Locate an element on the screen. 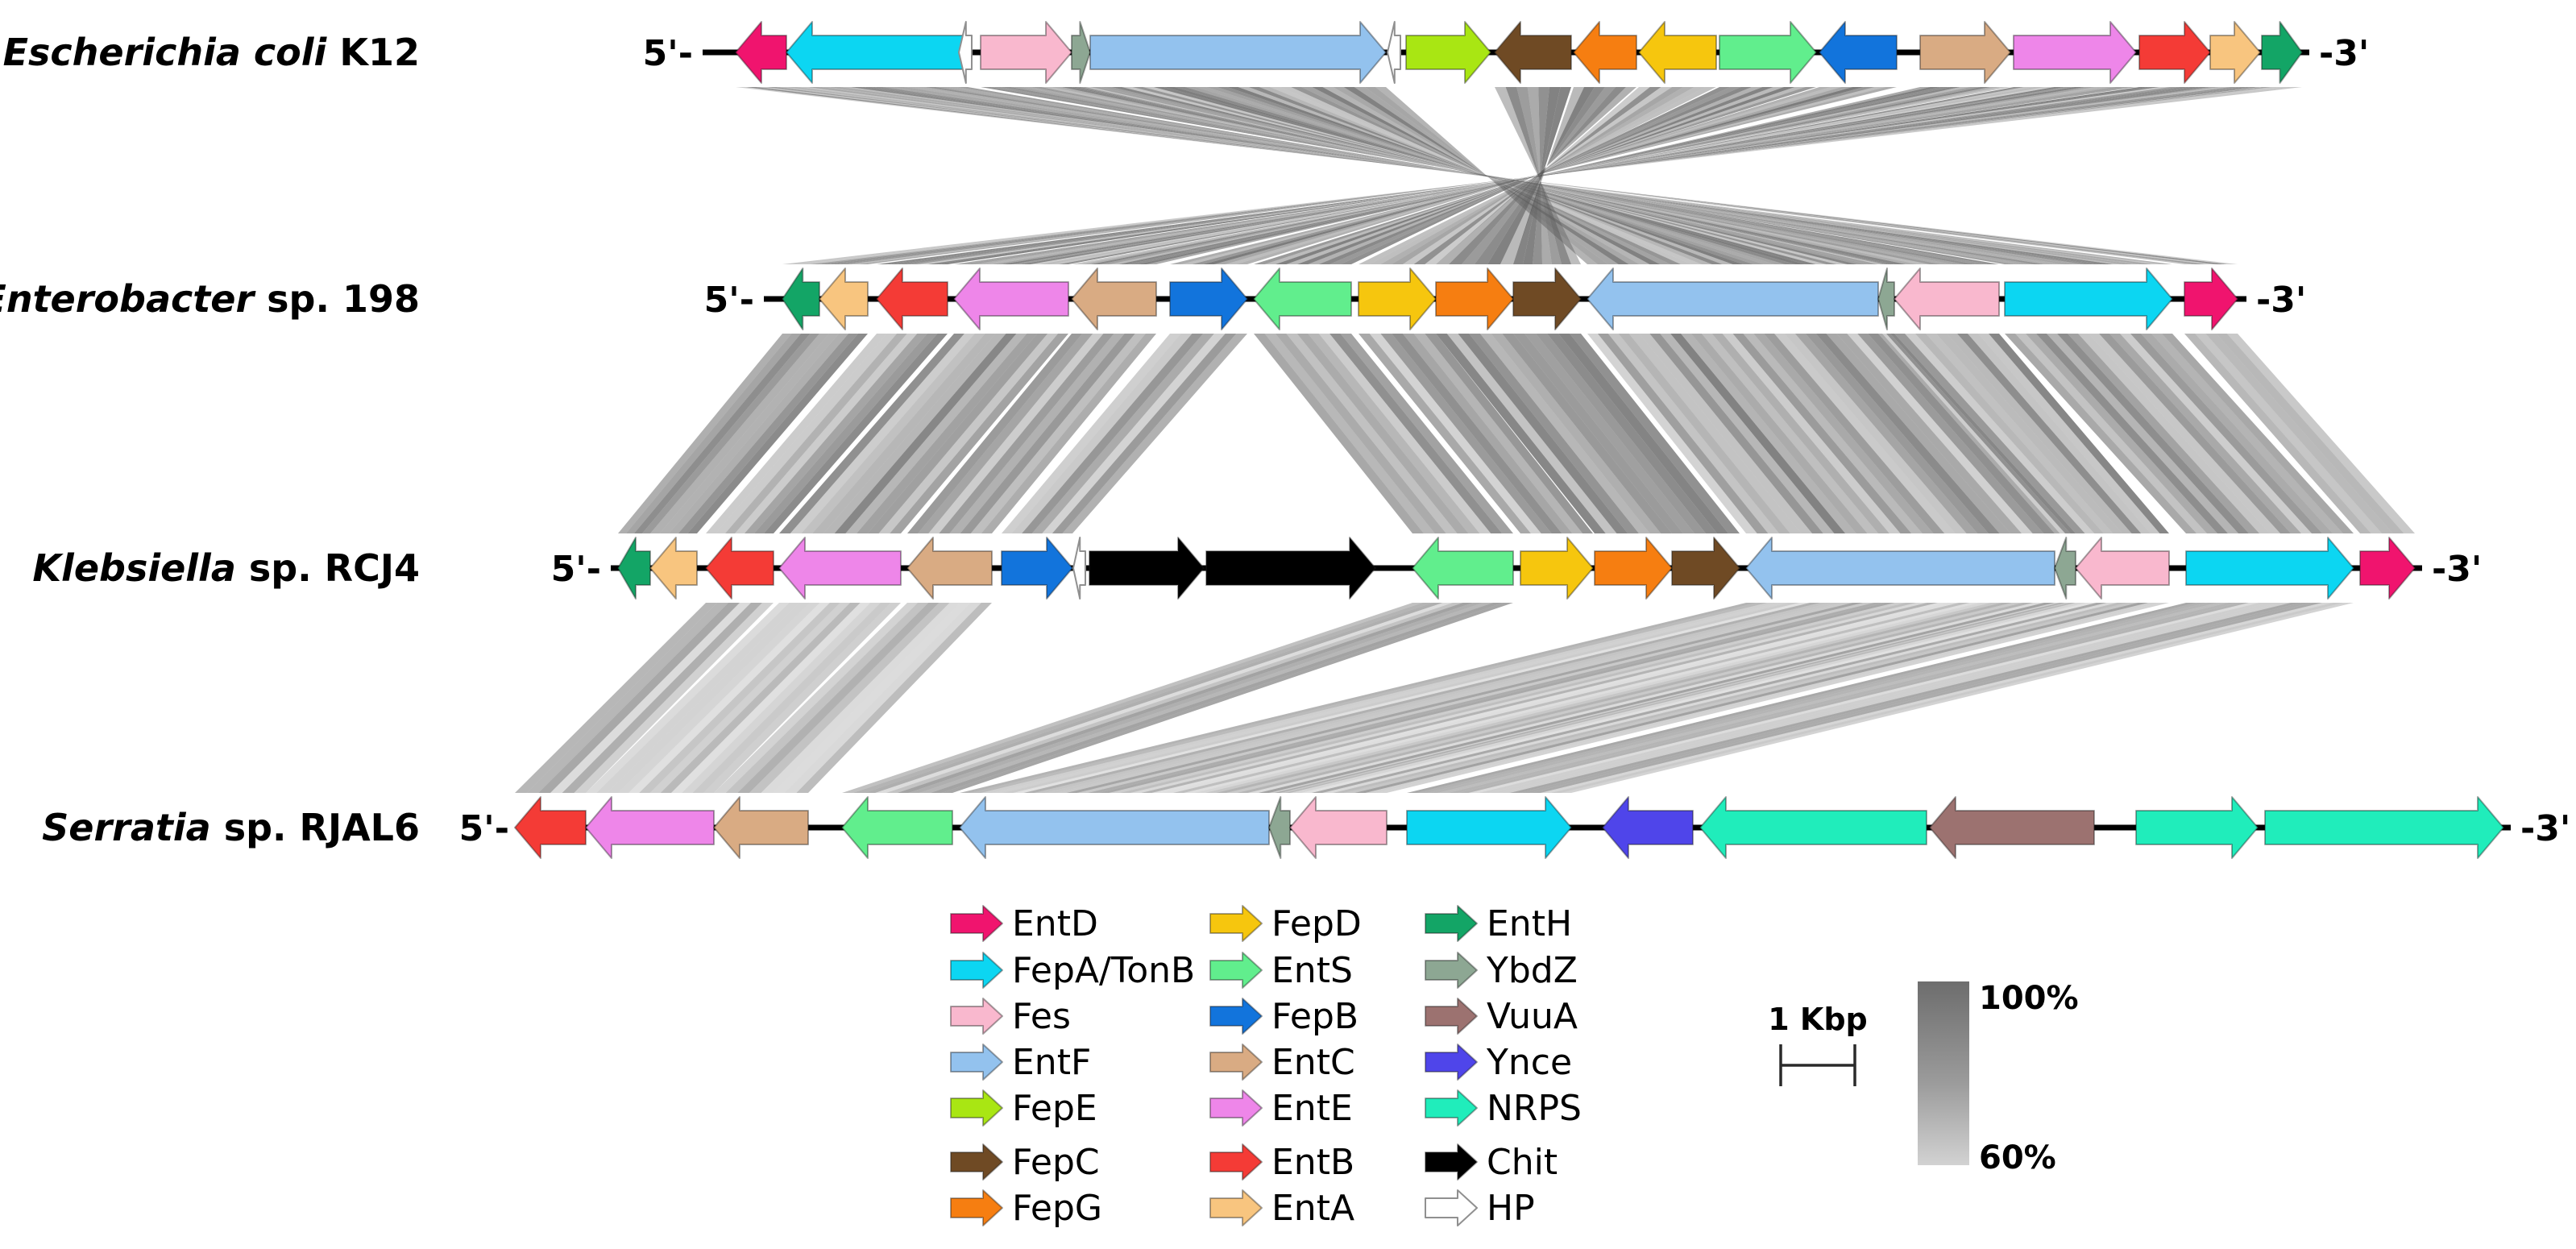 The width and height of the screenshot is (2576, 1249). legend-arrow-ynce is located at coordinates (1451, 1062).